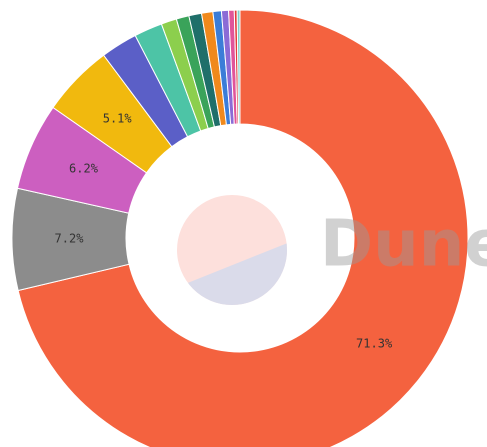 The width and height of the screenshot is (487, 447). I want to click on slice-label: 71.3%, so click(374, 344).